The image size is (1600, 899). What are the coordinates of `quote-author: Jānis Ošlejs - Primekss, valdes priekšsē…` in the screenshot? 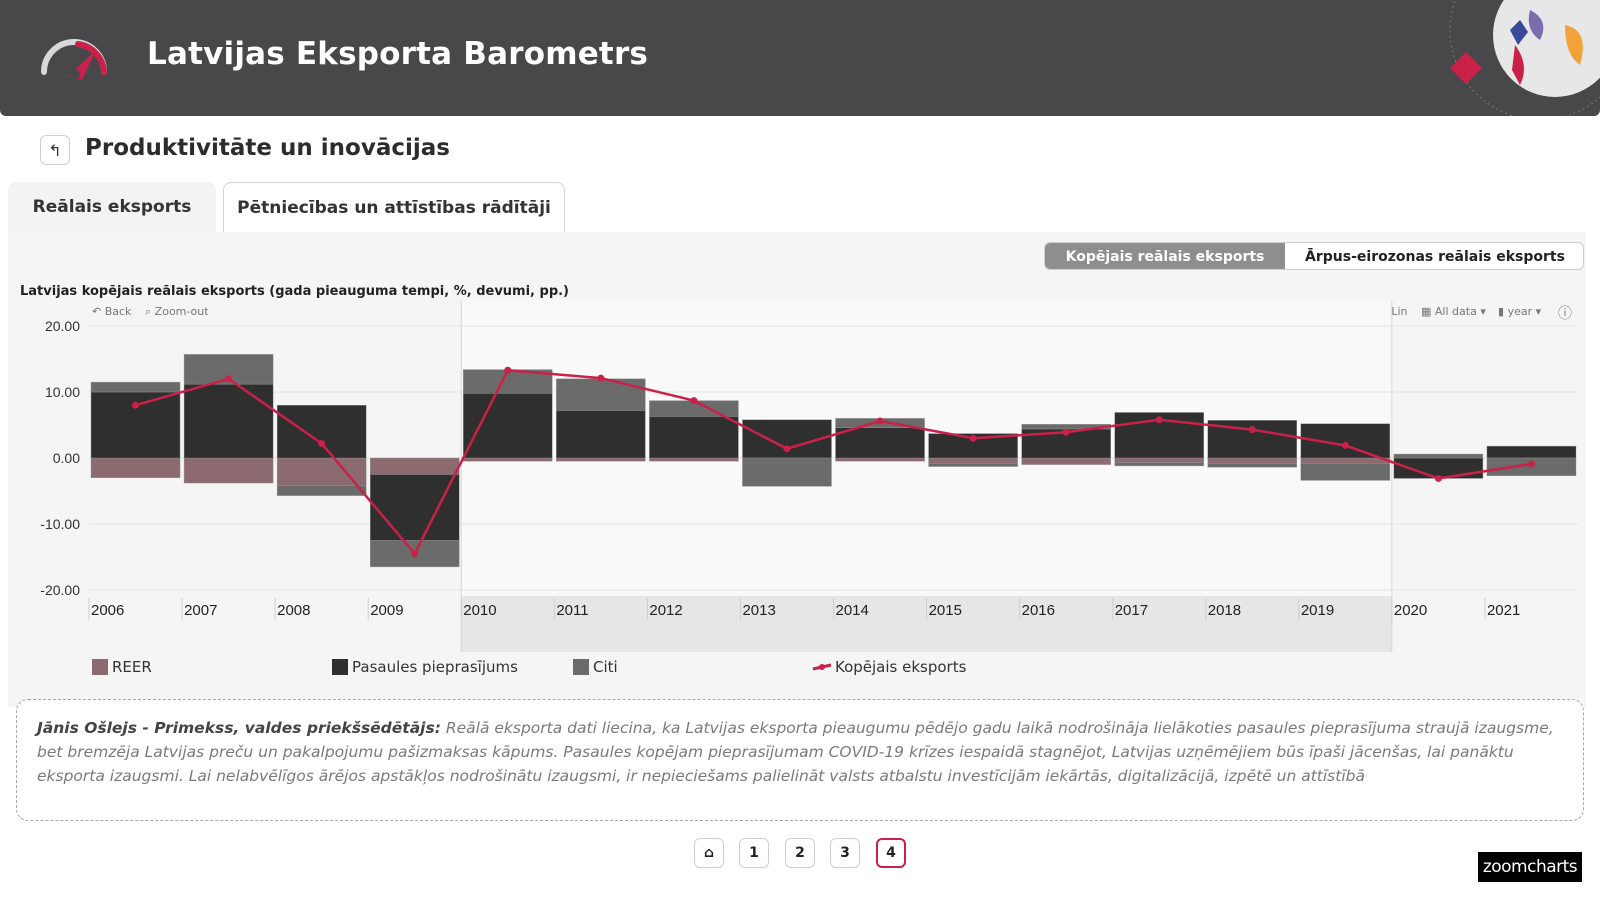 It's located at (239, 728).